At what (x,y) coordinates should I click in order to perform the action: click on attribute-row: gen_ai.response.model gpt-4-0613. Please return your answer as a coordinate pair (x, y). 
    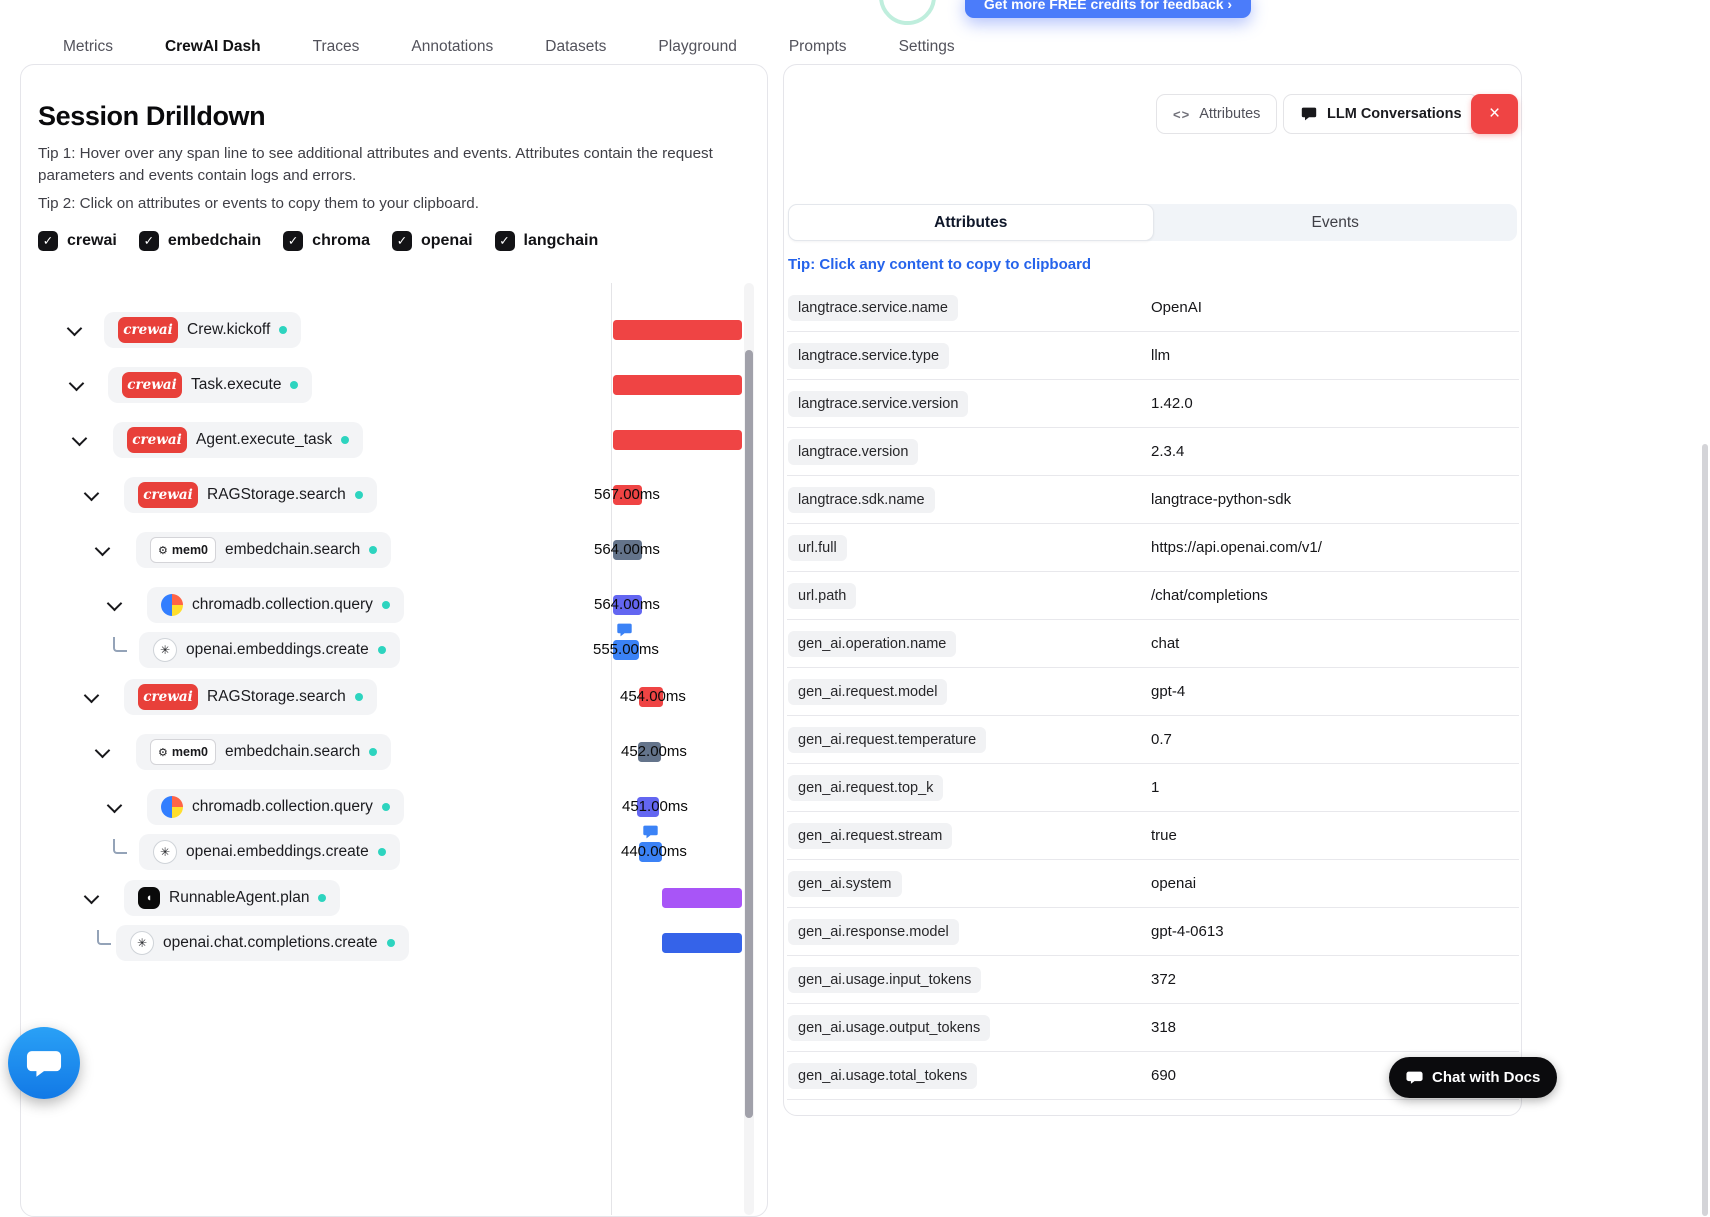
    Looking at the image, I should click on (1153, 932).